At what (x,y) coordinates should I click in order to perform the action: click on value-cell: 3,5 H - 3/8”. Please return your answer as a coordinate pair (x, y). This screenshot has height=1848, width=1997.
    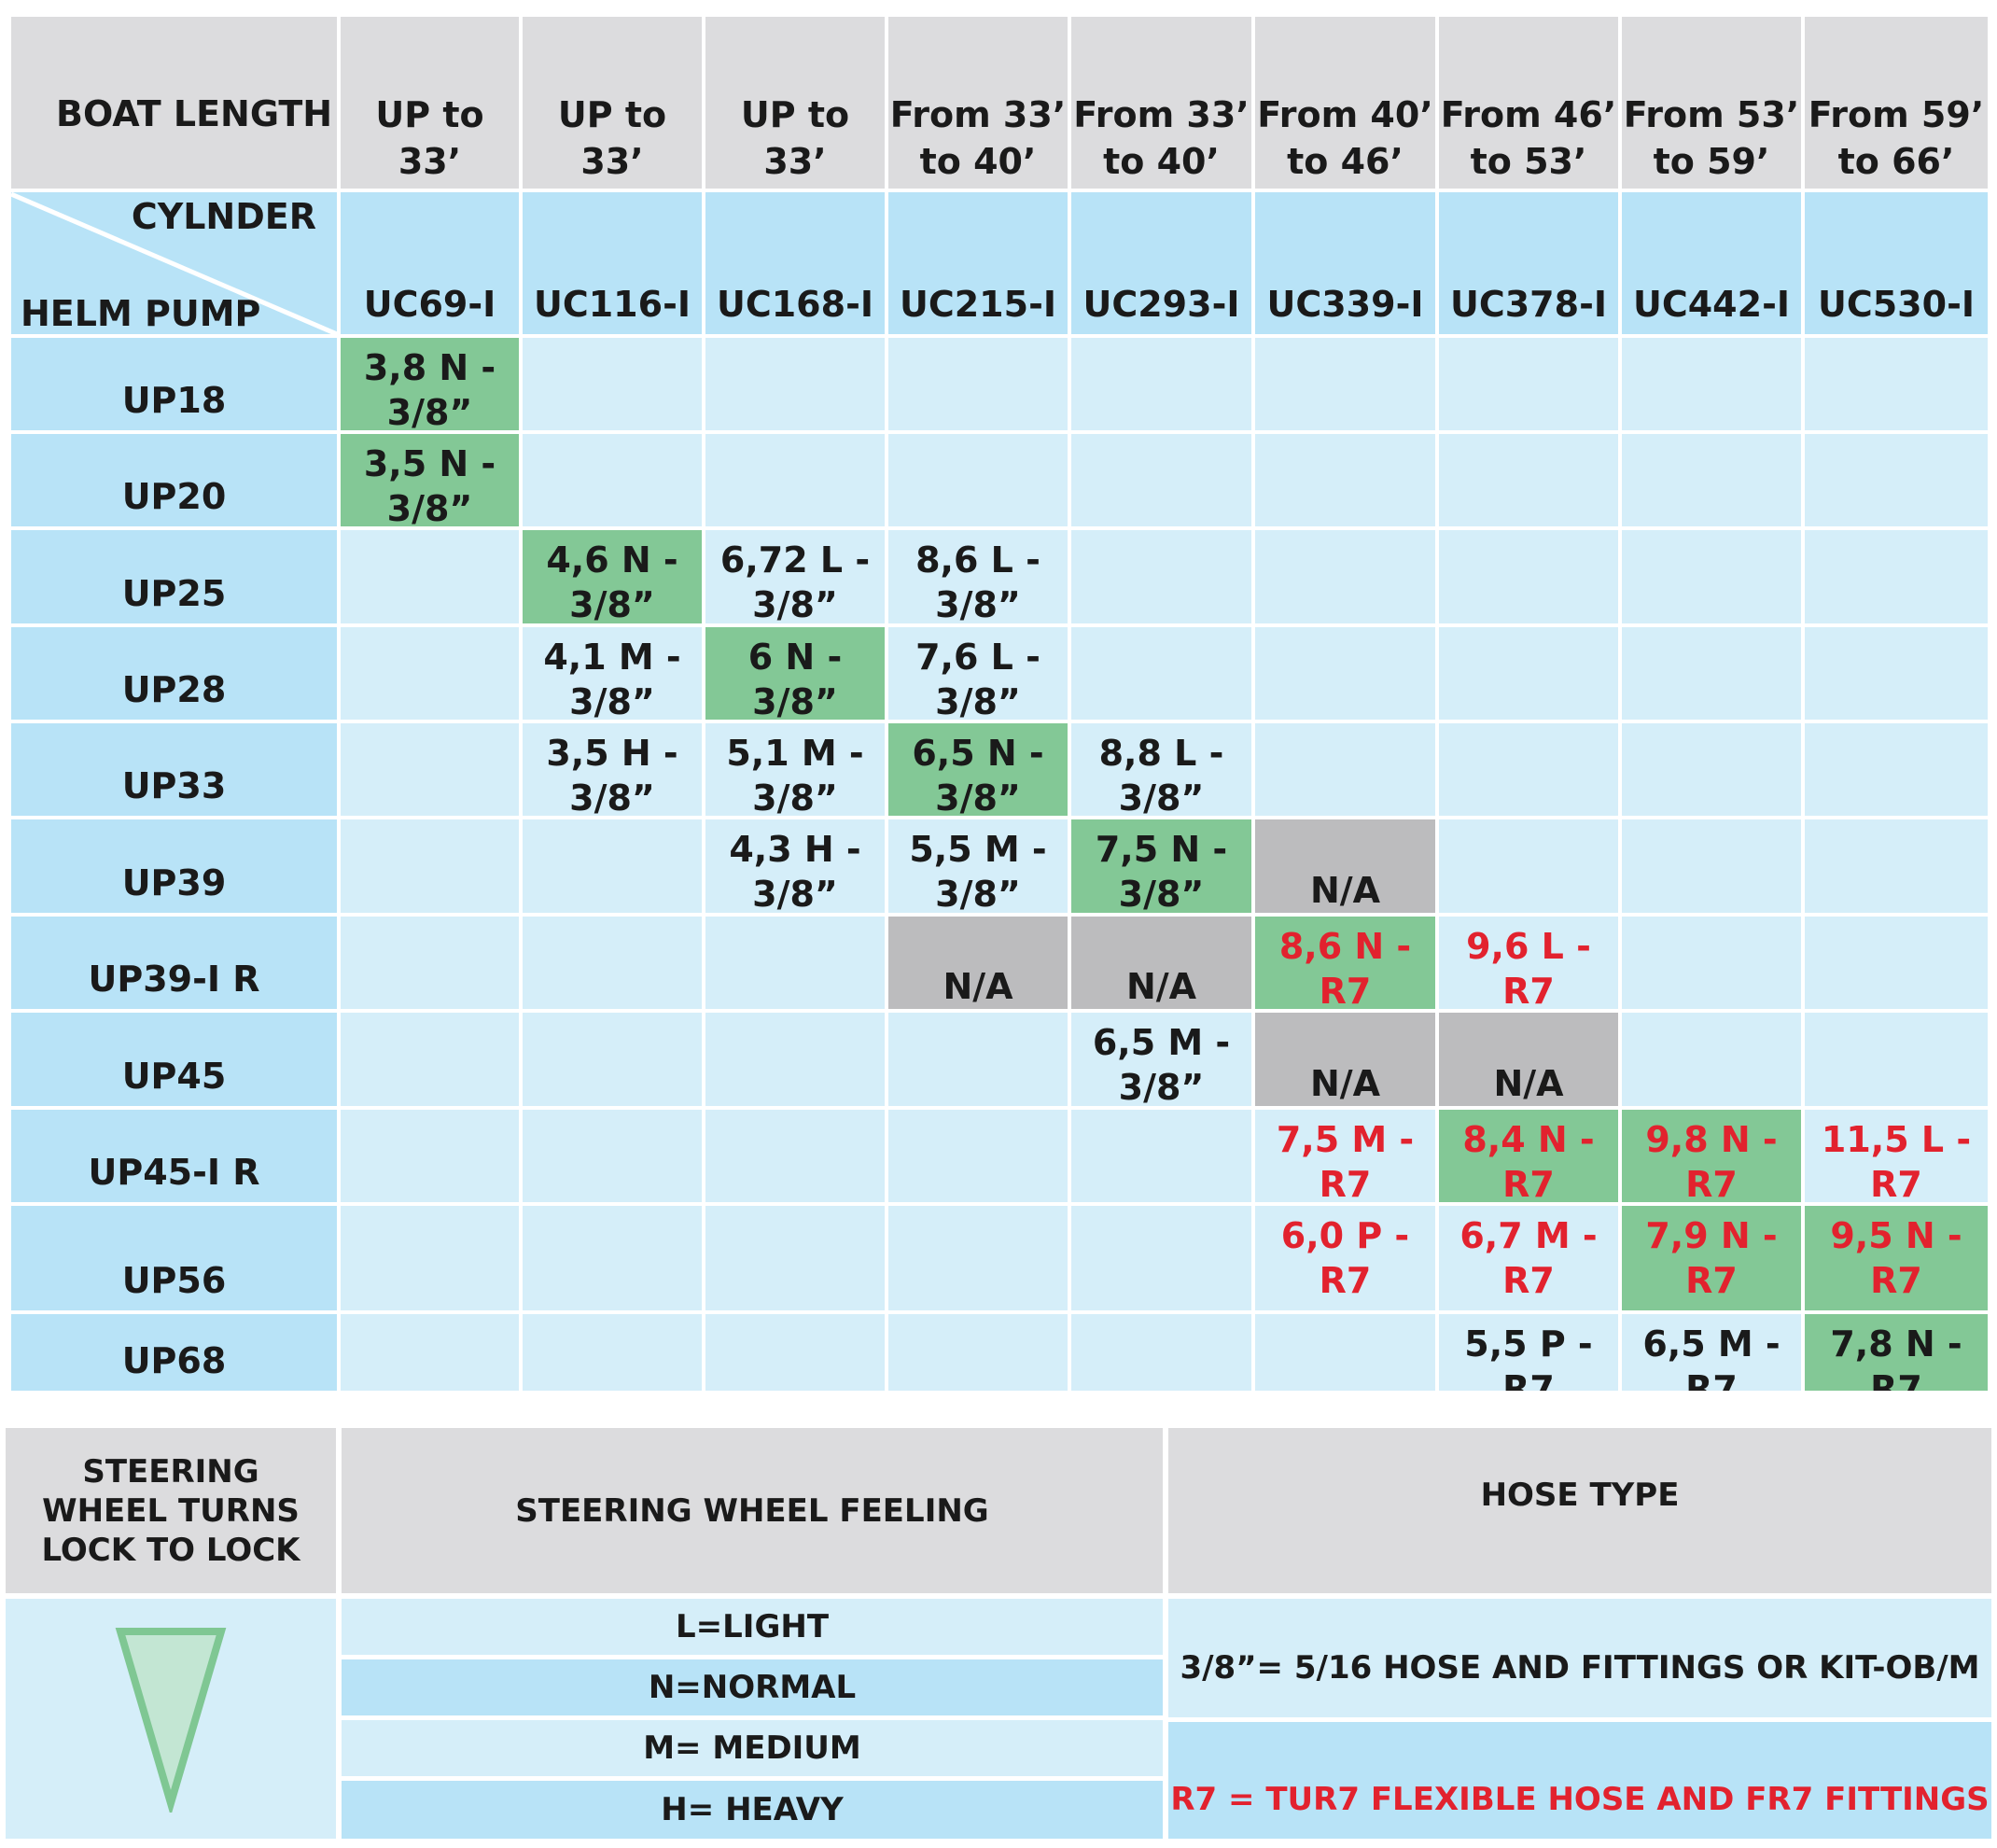
    Looking at the image, I should click on (612, 769).